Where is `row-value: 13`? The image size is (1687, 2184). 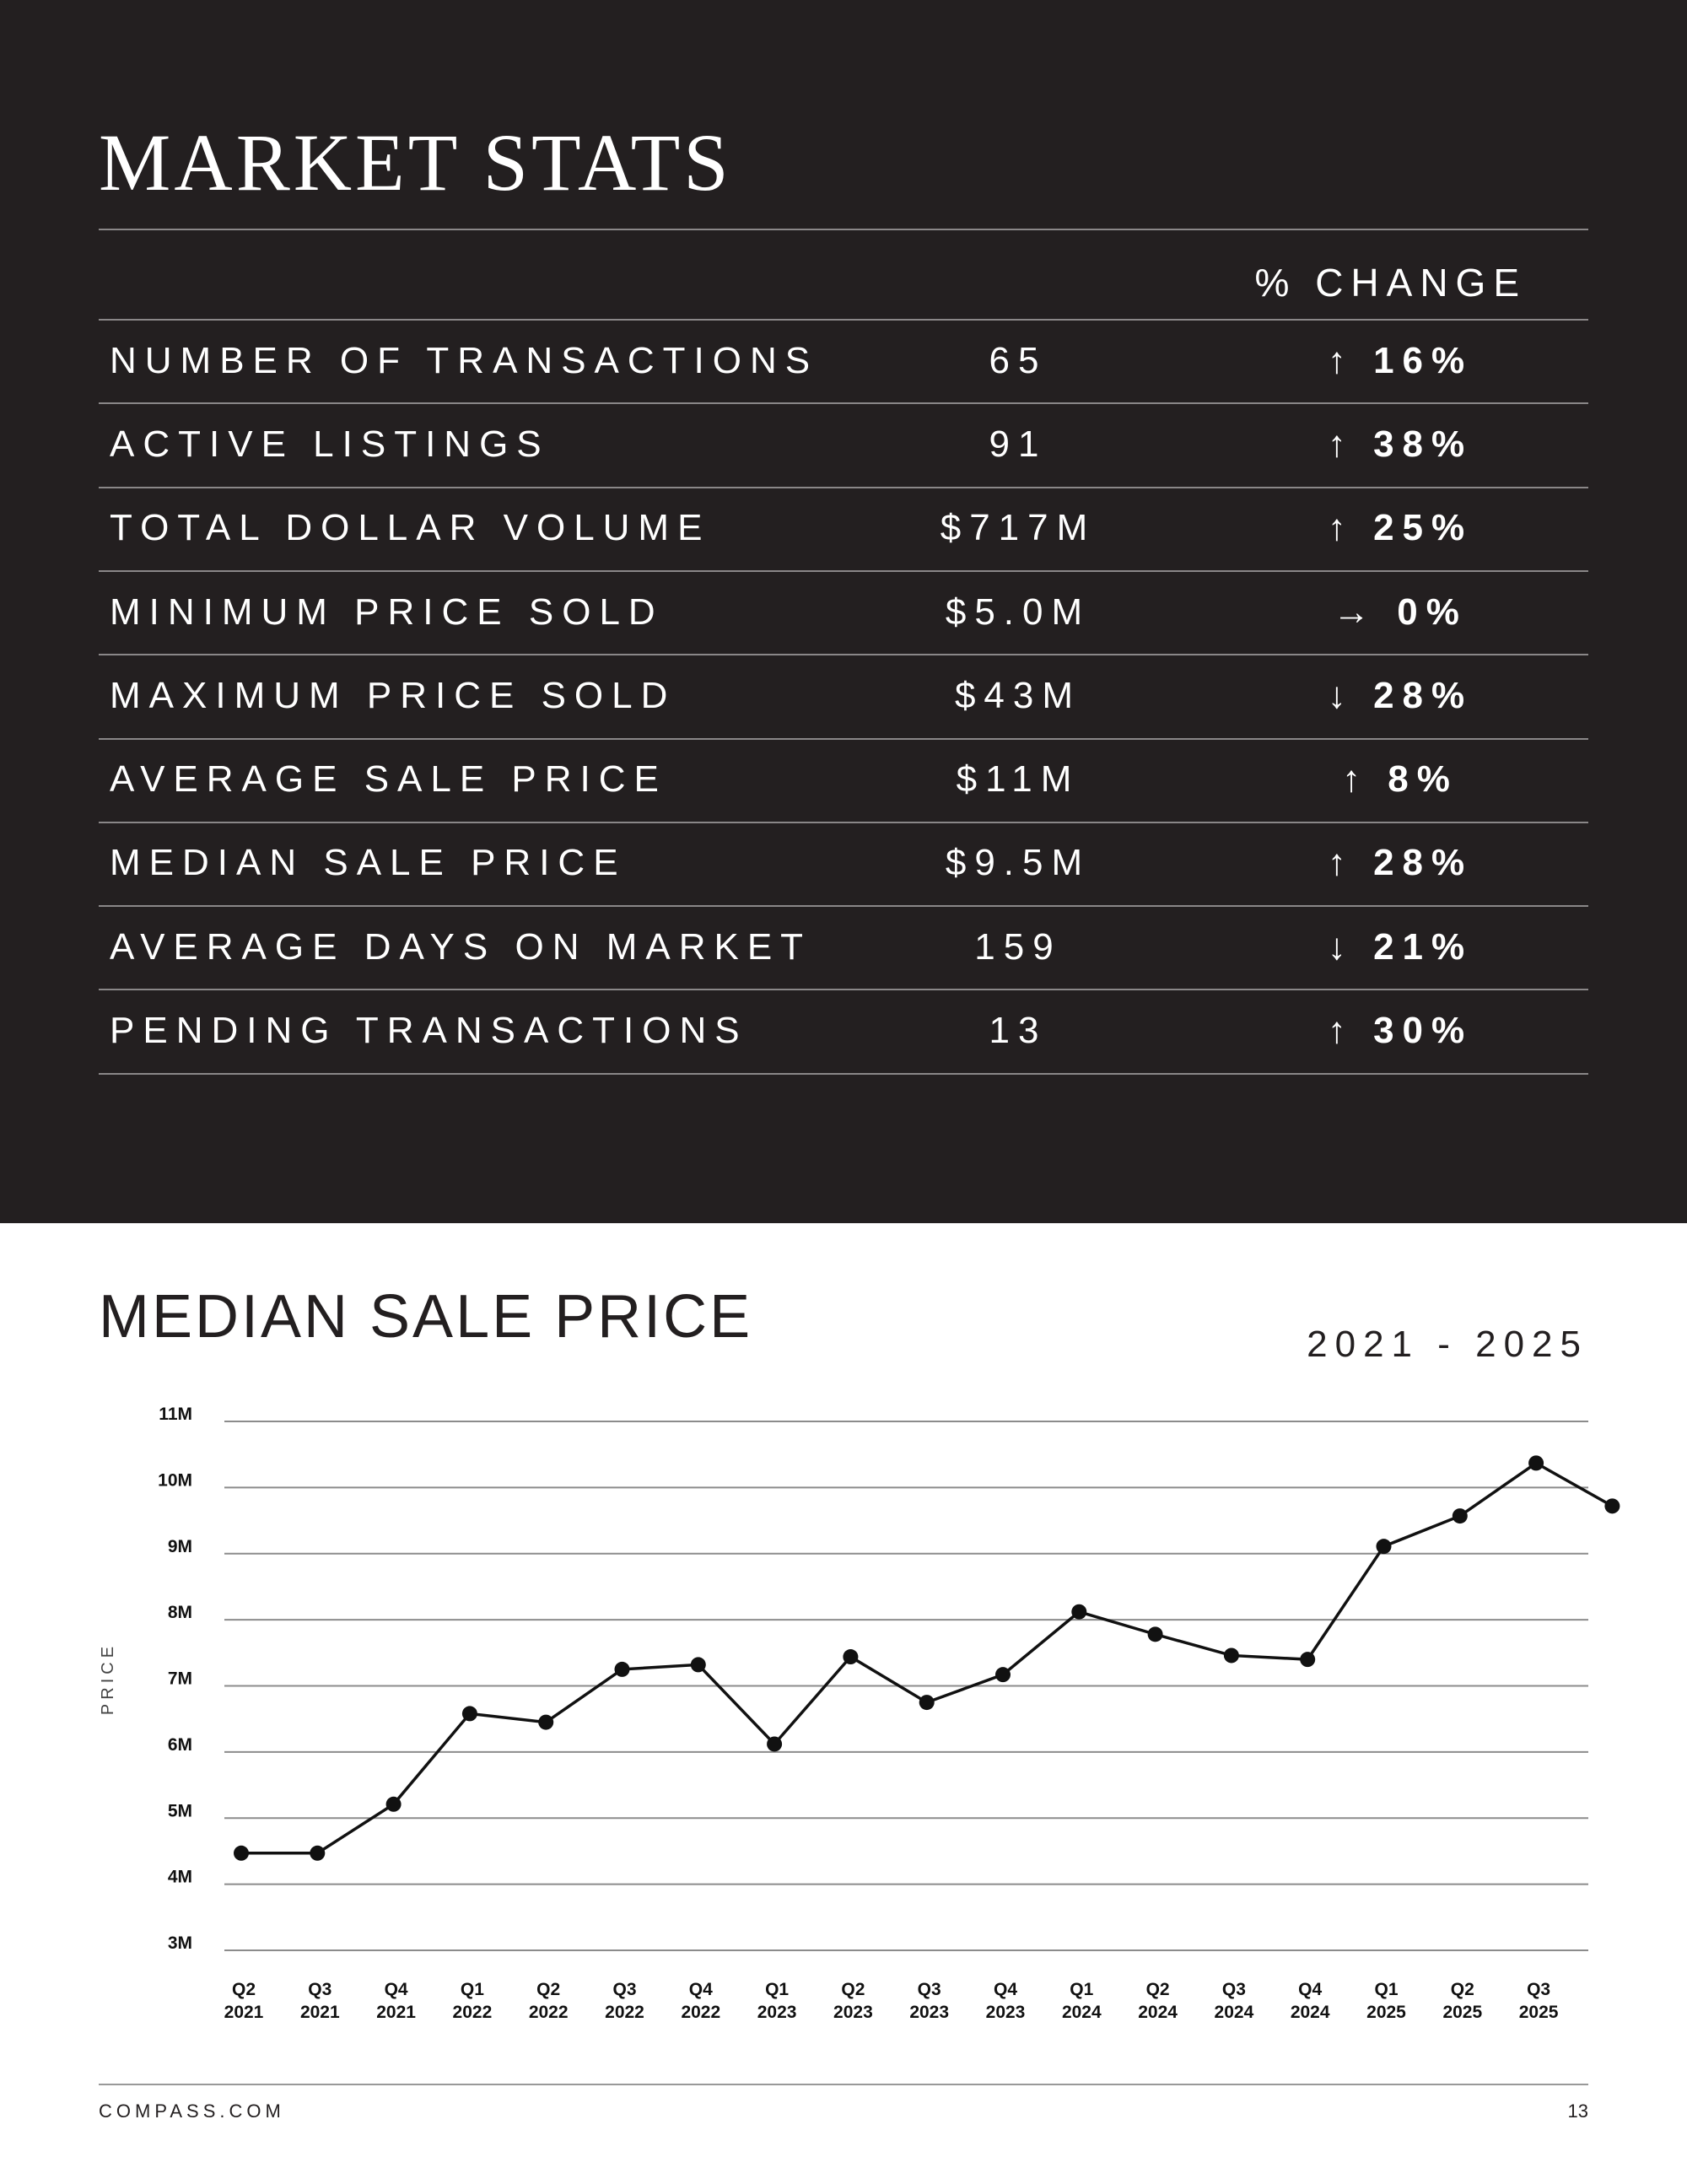 row-value: 13 is located at coordinates (1018, 1030).